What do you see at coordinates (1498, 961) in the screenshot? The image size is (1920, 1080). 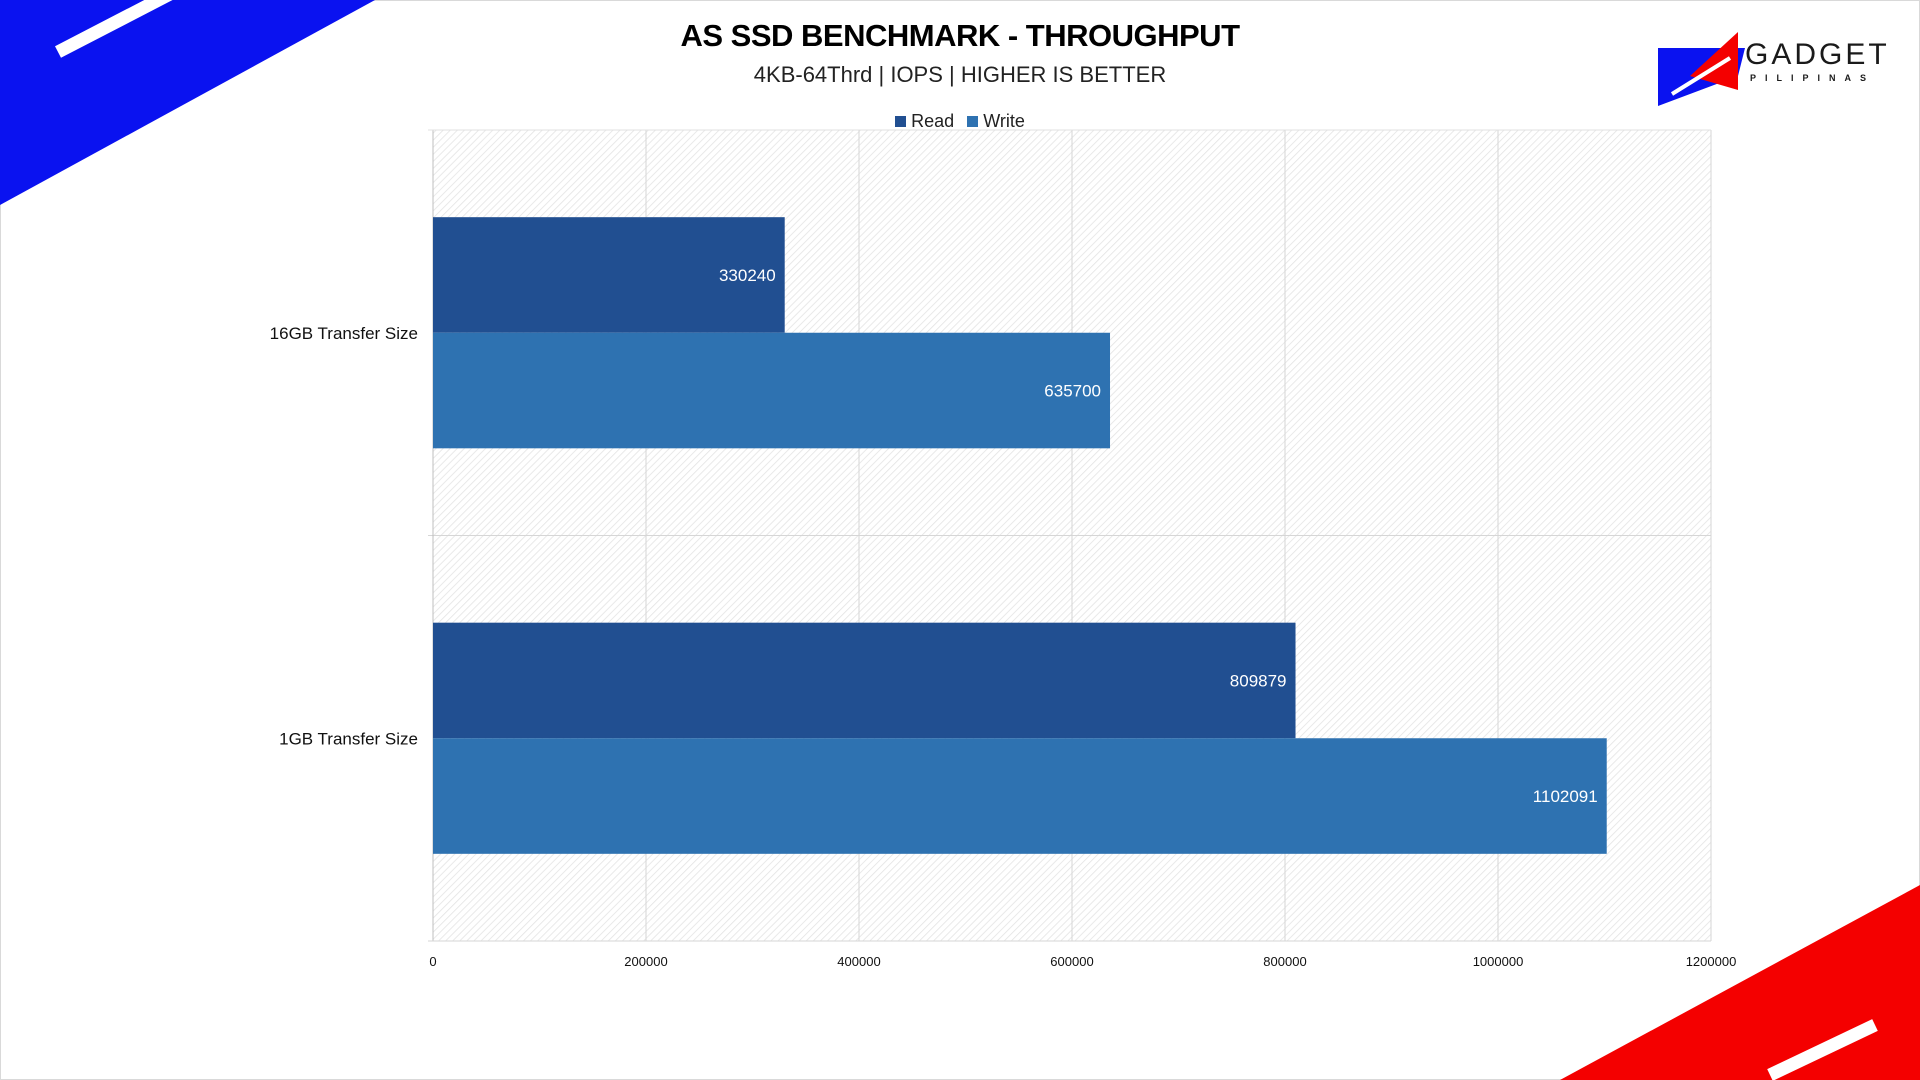 I see `x-tick-label: 1000000` at bounding box center [1498, 961].